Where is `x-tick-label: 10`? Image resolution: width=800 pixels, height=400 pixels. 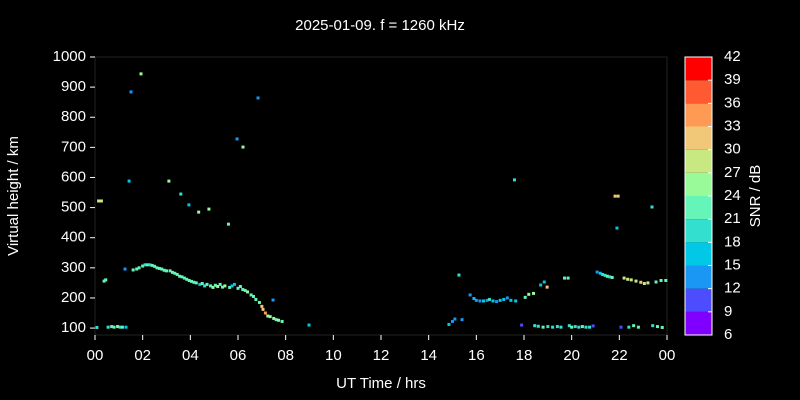 x-tick-label: 10 is located at coordinates (333, 355).